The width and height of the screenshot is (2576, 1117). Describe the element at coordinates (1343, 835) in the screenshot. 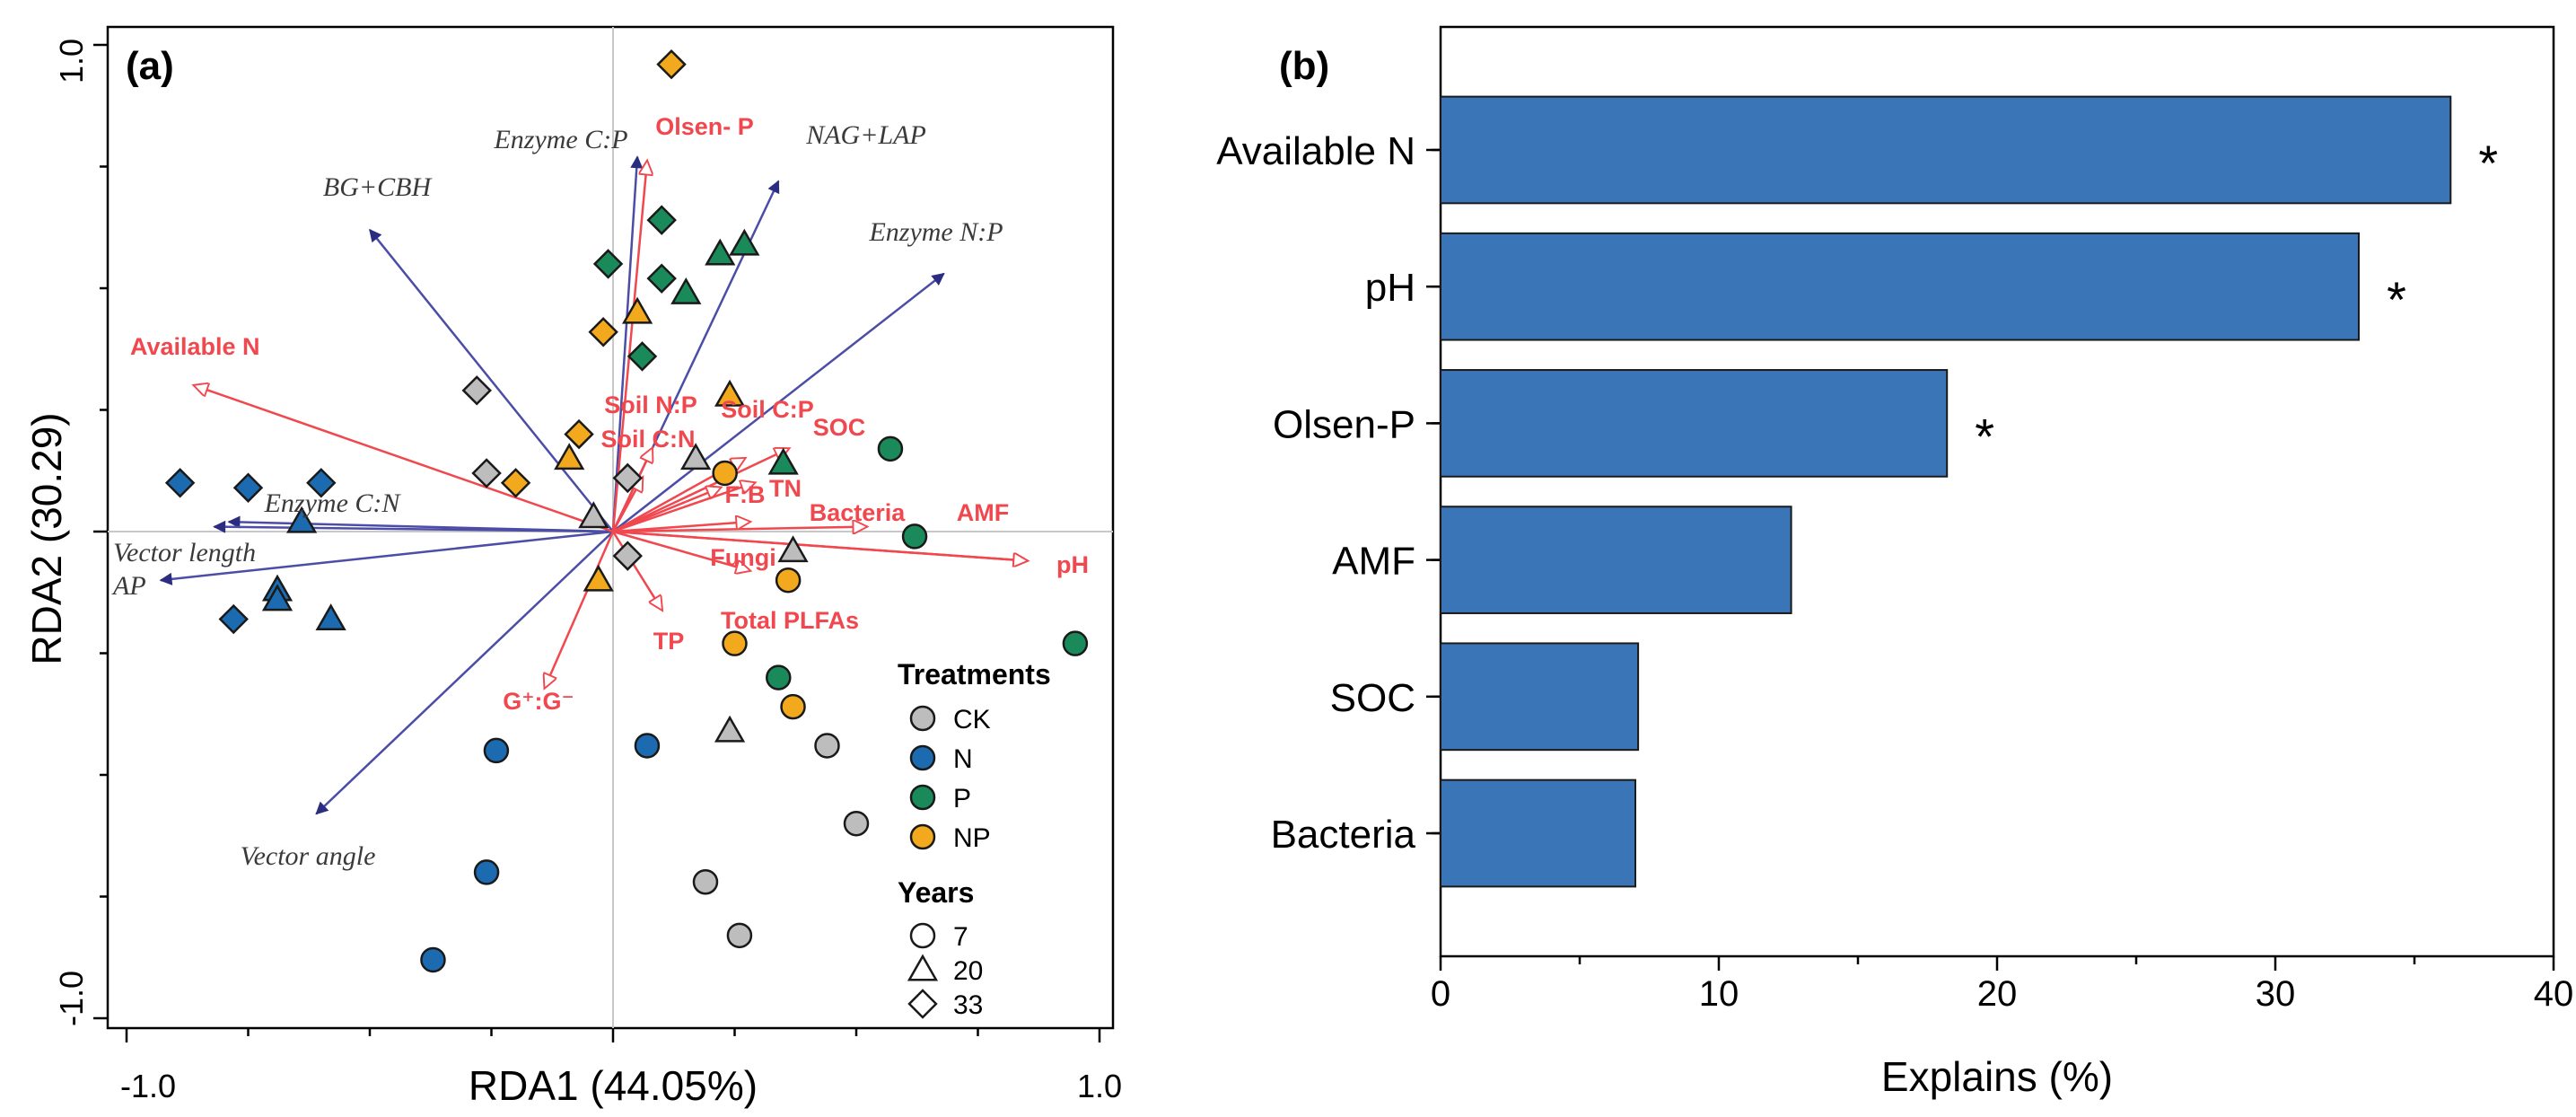

I see `bar-label-bacteria: Bacteria` at that location.